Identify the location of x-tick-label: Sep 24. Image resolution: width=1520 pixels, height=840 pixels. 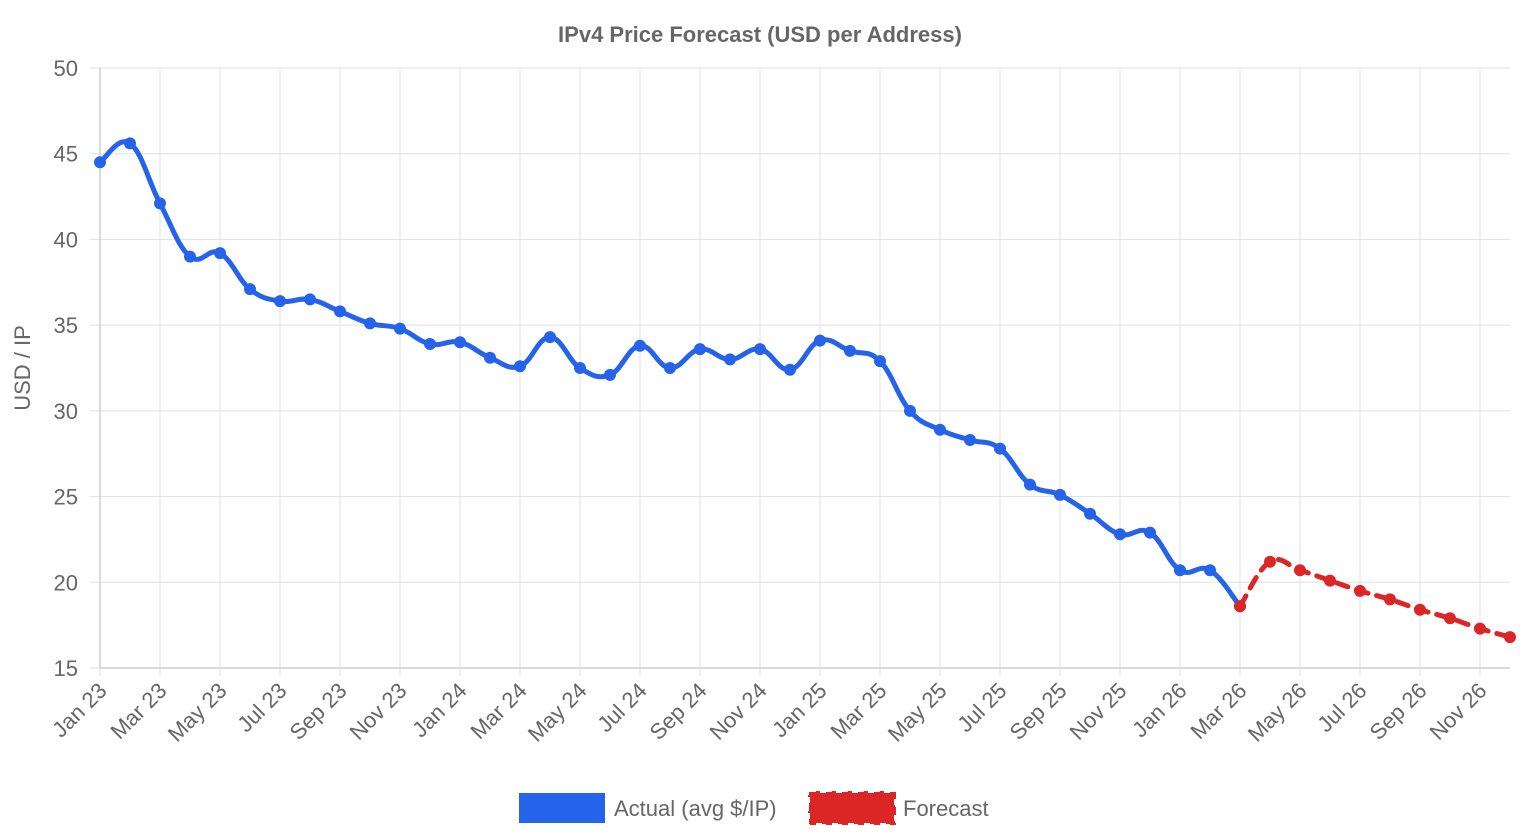
(678, 711).